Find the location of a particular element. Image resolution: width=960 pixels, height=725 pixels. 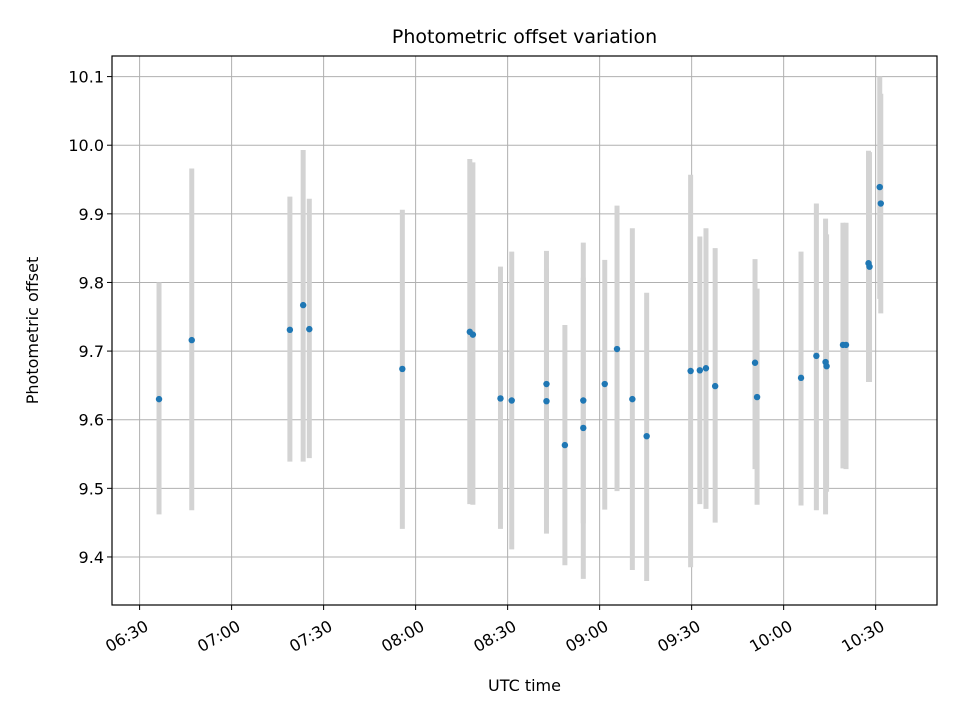

y-tick-label: 9.5 is located at coordinates (91, 488).